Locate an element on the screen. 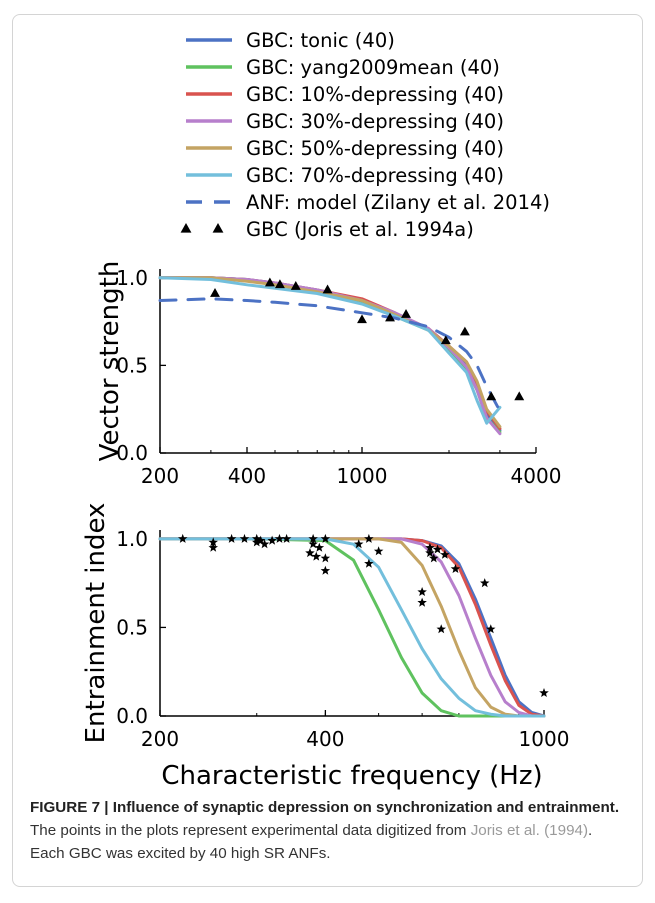 Image resolution: width=655 pixels, height=903 pixels. legend-entry: ANF: model (Zilany et al. 2014) is located at coordinates (368, 202).